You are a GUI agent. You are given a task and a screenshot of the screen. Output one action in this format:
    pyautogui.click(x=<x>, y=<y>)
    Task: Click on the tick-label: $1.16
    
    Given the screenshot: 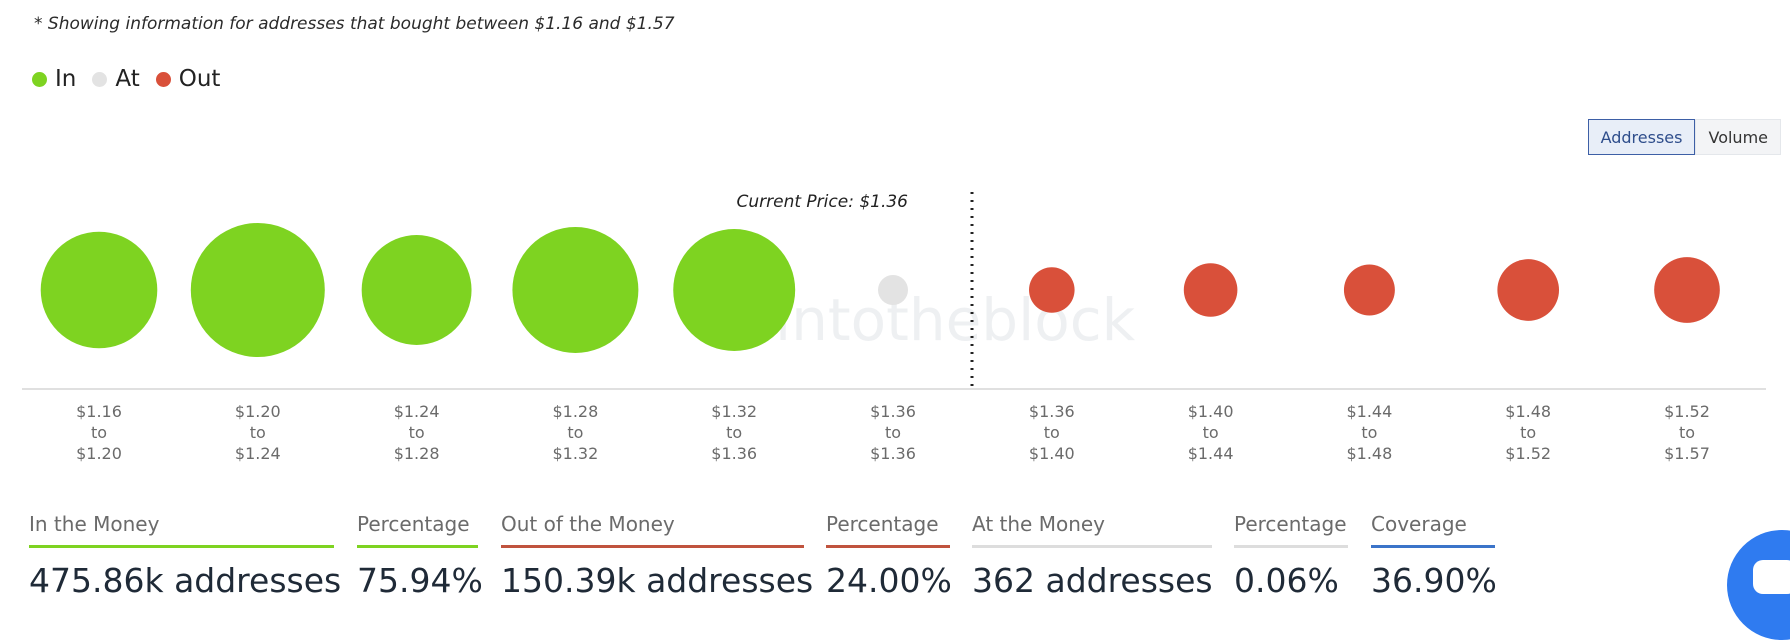 What is the action you would take?
    pyautogui.click(x=99, y=411)
    